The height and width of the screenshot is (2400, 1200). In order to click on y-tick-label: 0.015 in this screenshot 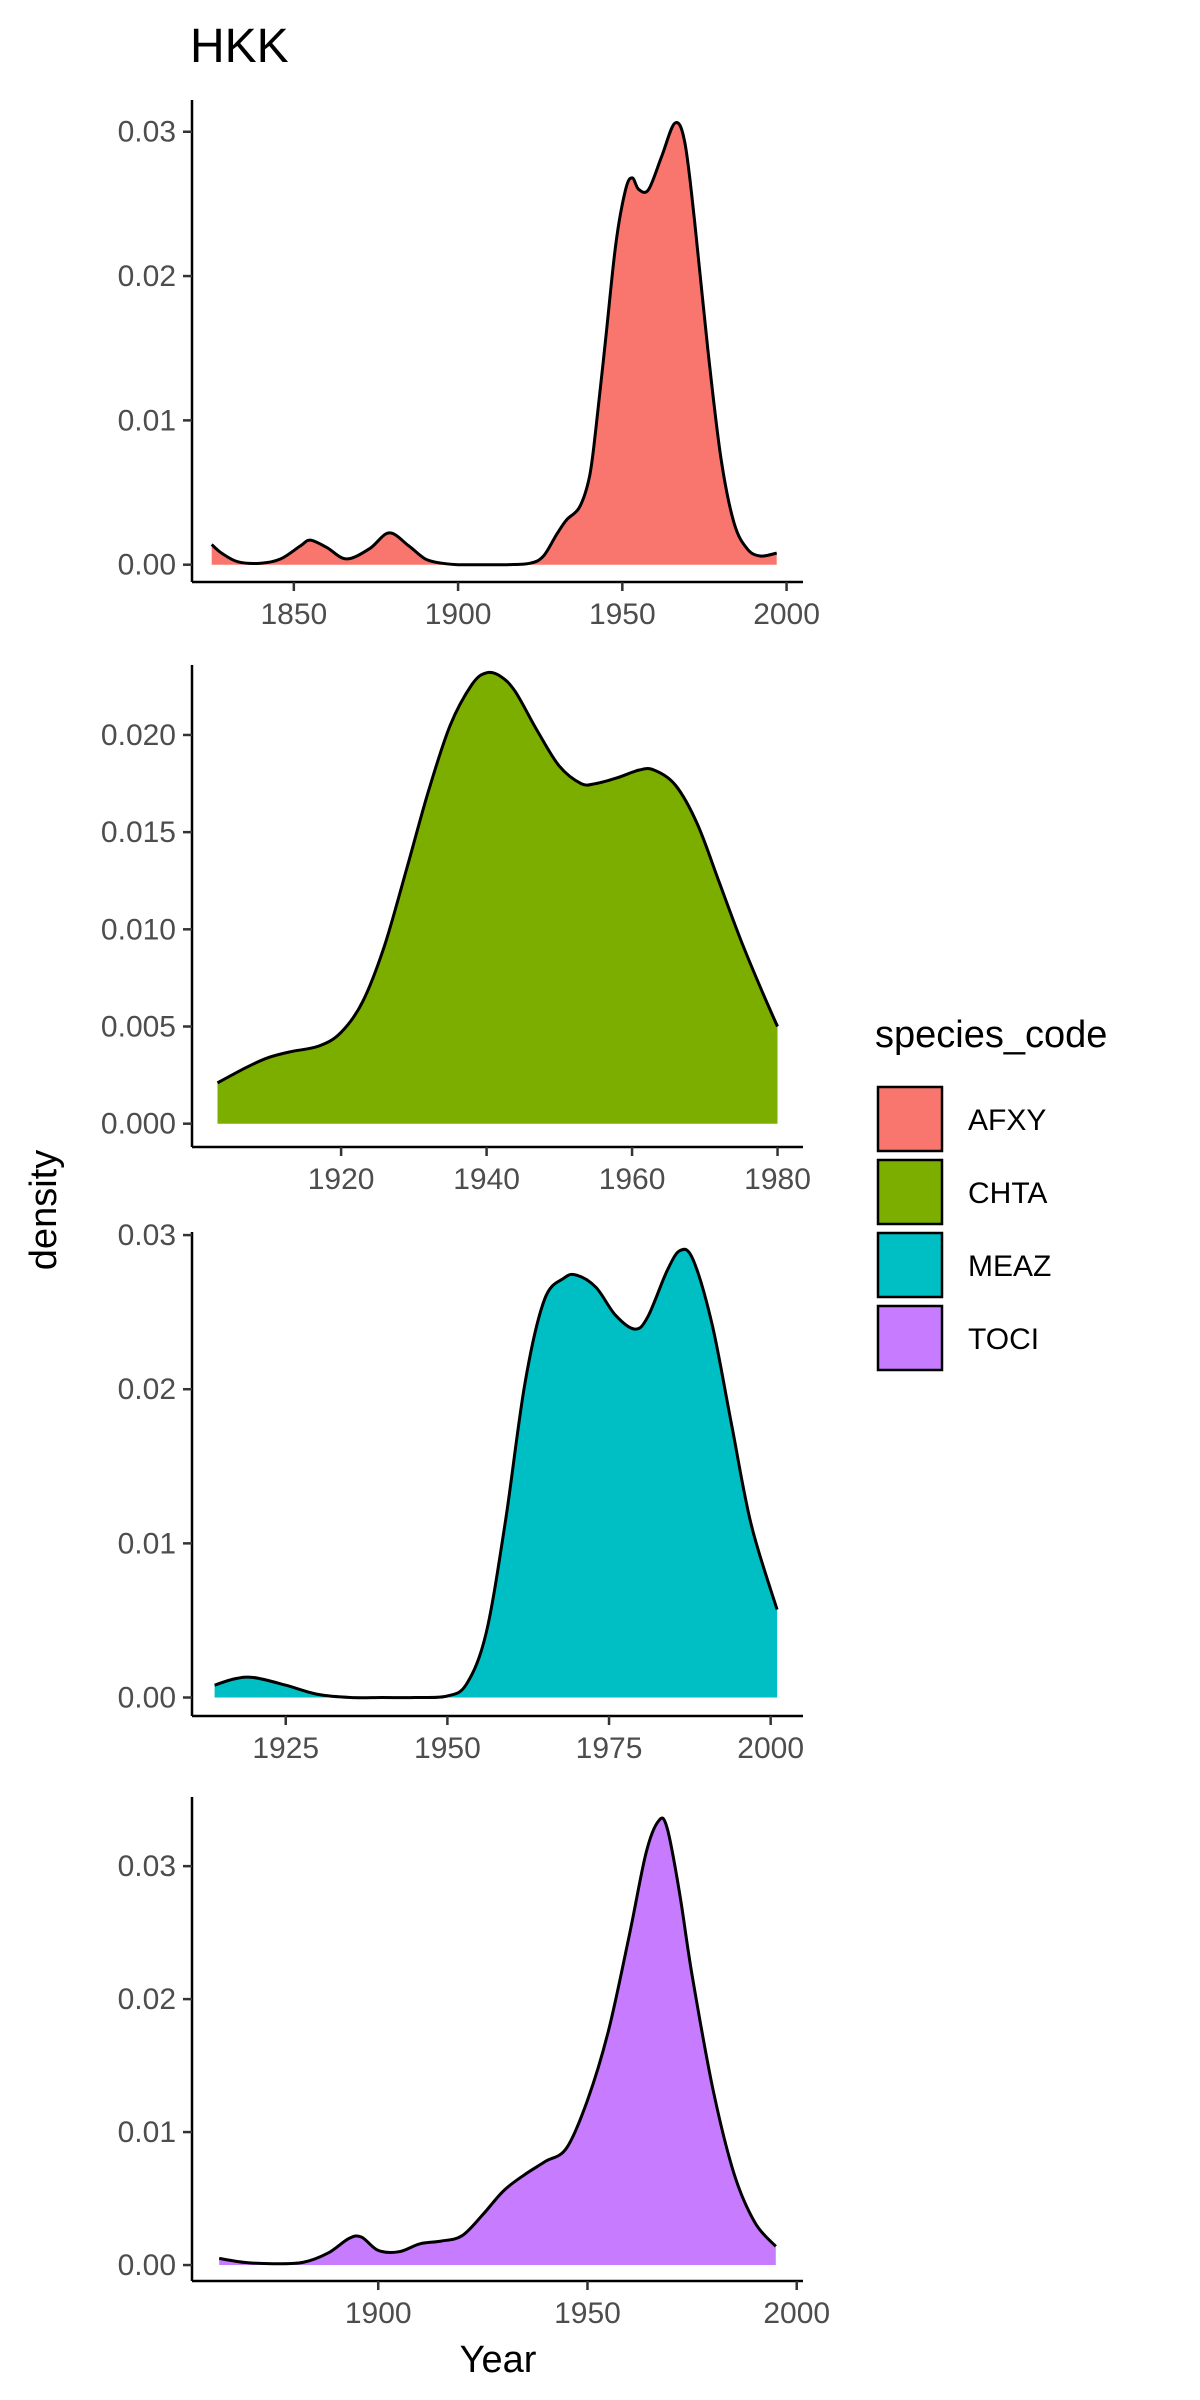, I will do `click(138, 832)`.